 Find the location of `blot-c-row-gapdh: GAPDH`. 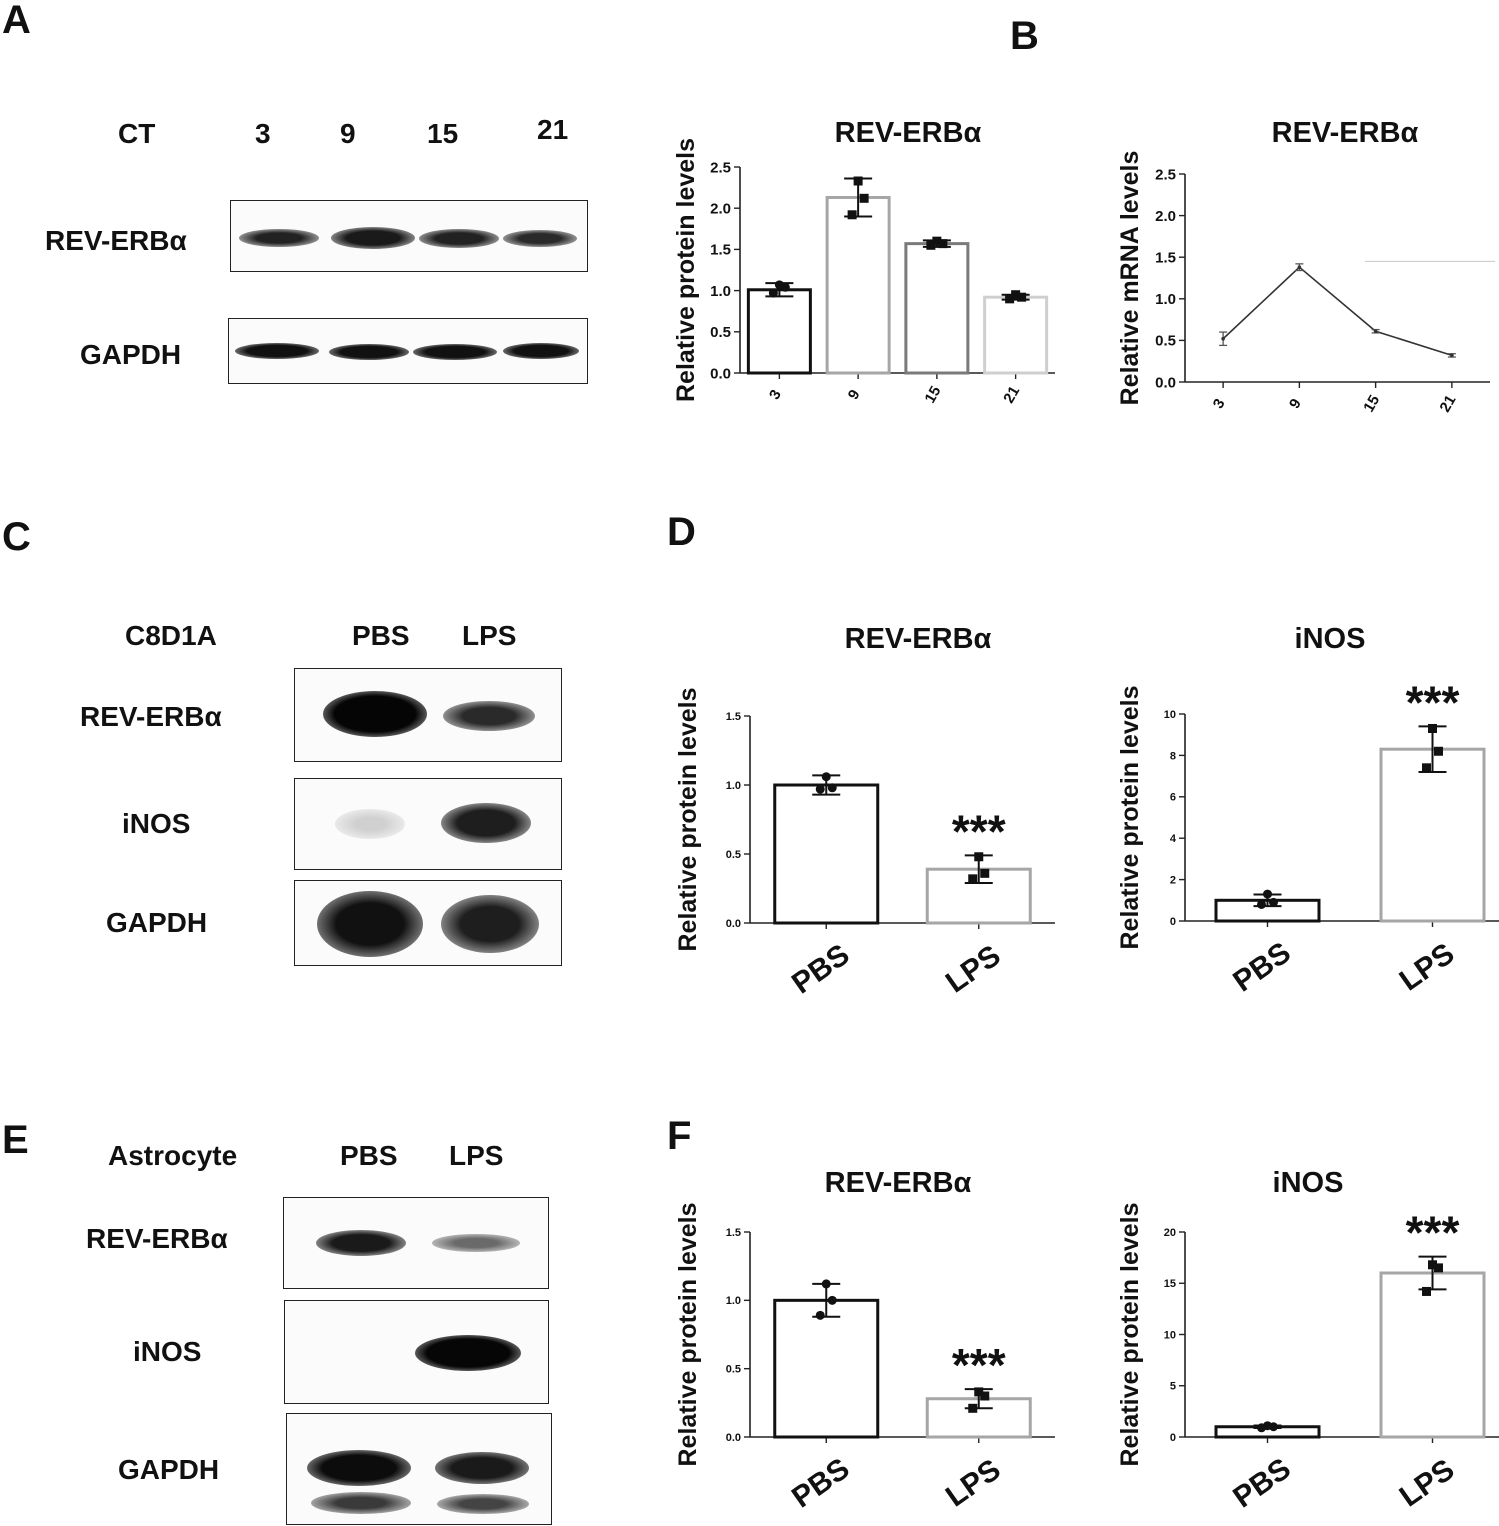

blot-c-row-gapdh: GAPDH is located at coordinates (157, 922).